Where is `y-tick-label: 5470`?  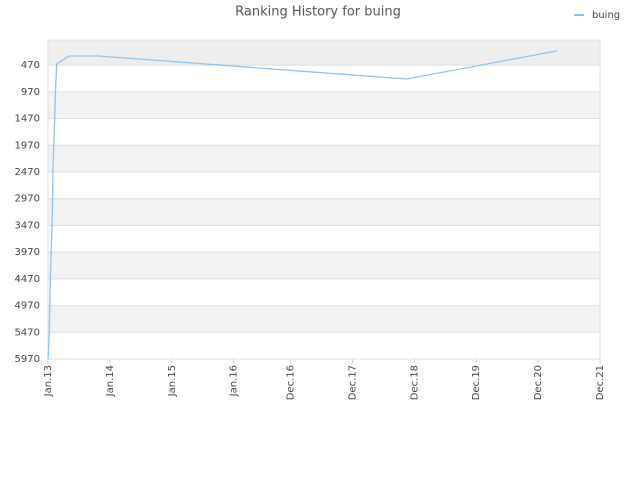
y-tick-label: 5470 is located at coordinates (27, 332).